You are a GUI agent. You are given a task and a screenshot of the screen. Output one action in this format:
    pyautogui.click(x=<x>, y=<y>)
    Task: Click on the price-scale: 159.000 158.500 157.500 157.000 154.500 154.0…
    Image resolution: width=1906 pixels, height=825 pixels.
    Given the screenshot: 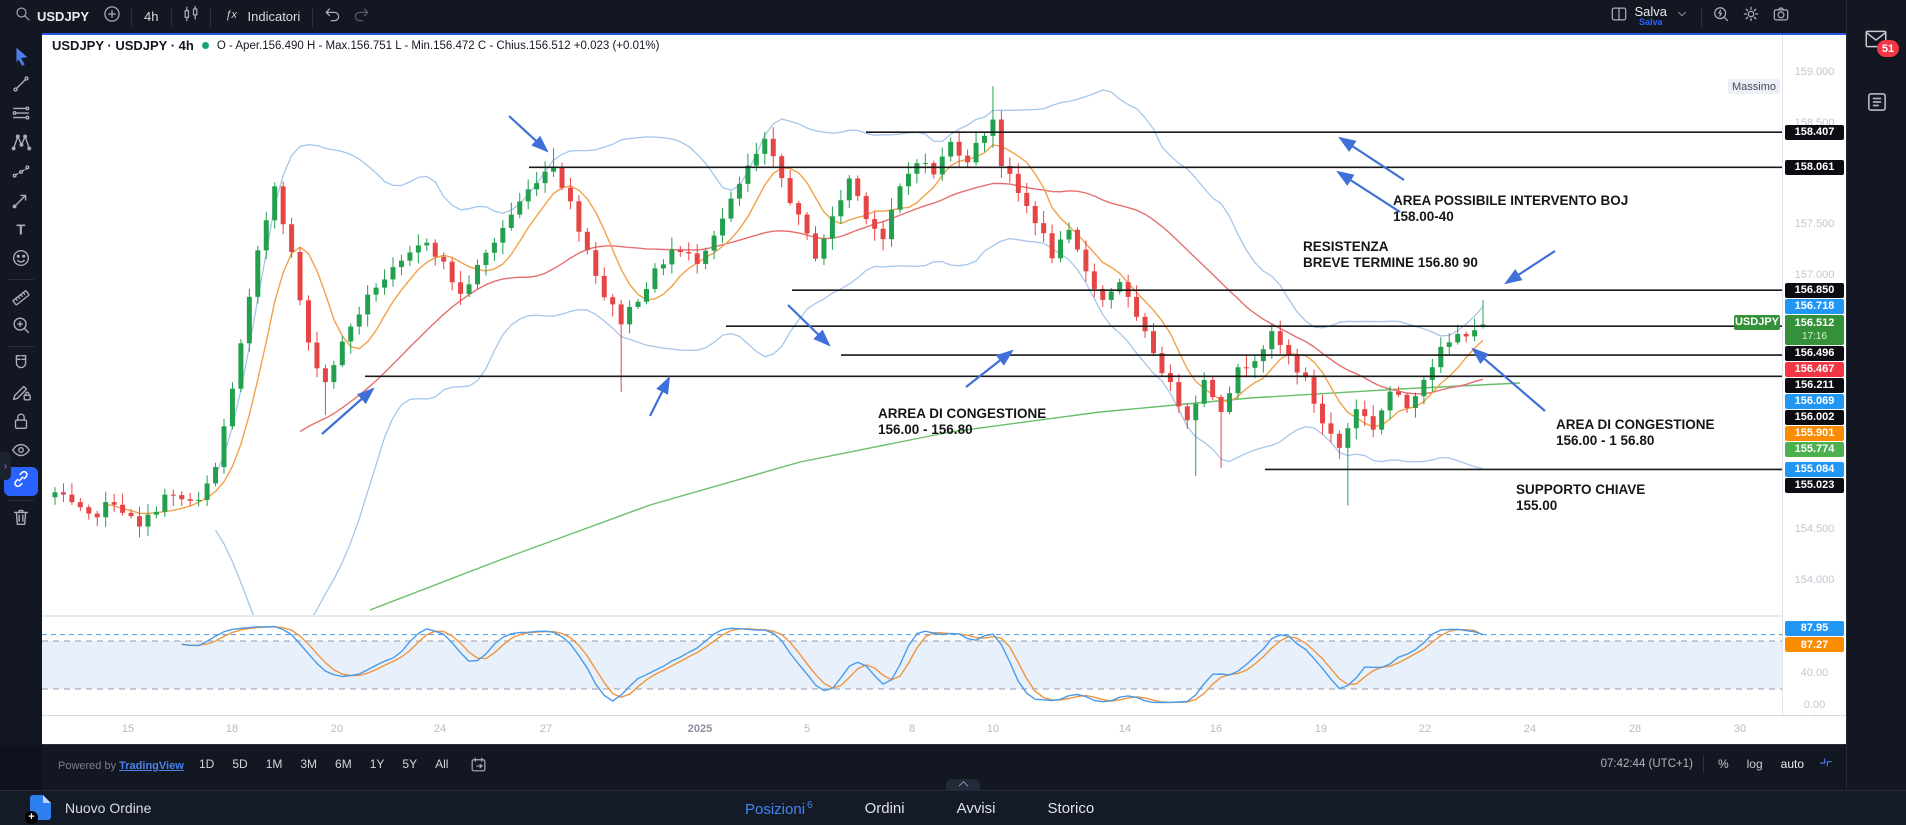 What is the action you would take?
    pyautogui.click(x=1814, y=380)
    